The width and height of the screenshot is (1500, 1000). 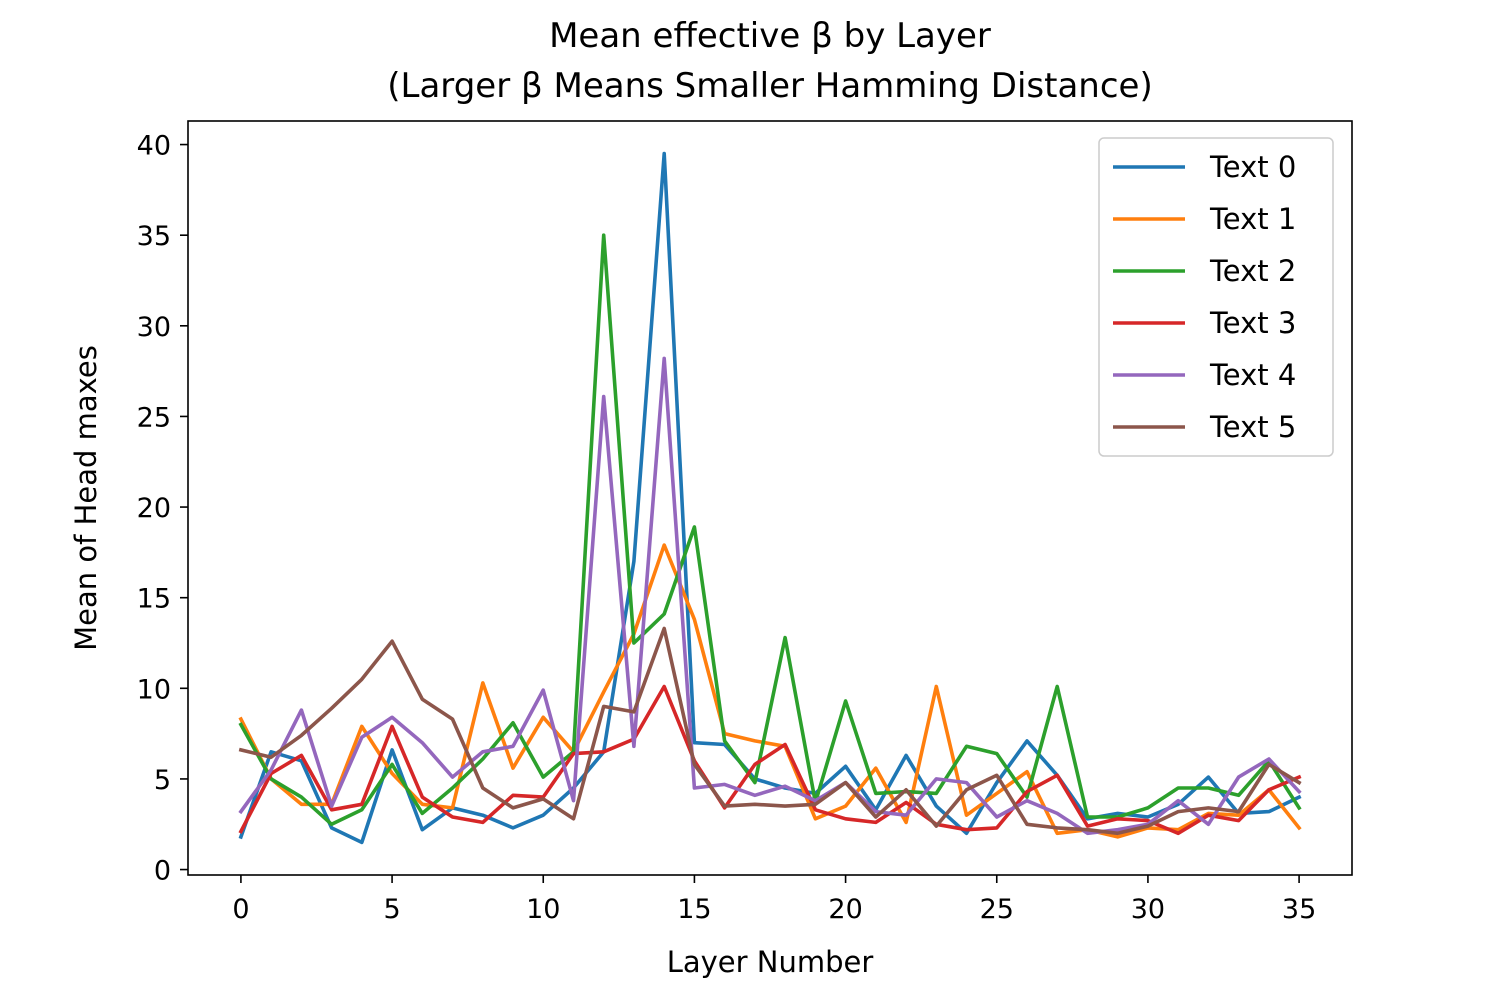 What do you see at coordinates (1252, 271) in the screenshot?
I see `legend-label-2: Text 2` at bounding box center [1252, 271].